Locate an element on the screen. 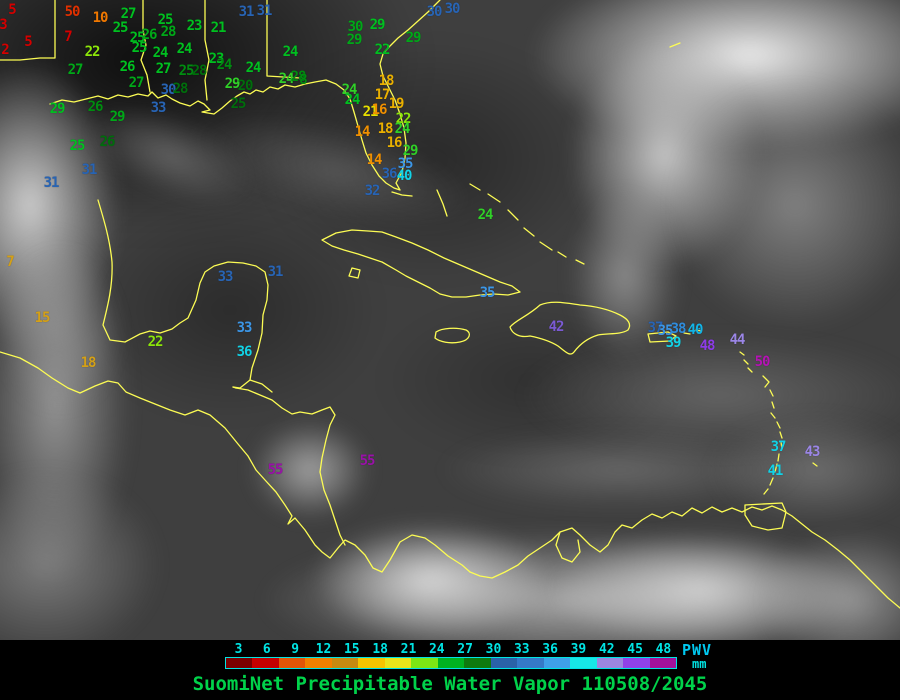 The image size is (900, 700). colorbar-tick: 36 is located at coordinates (550, 649).